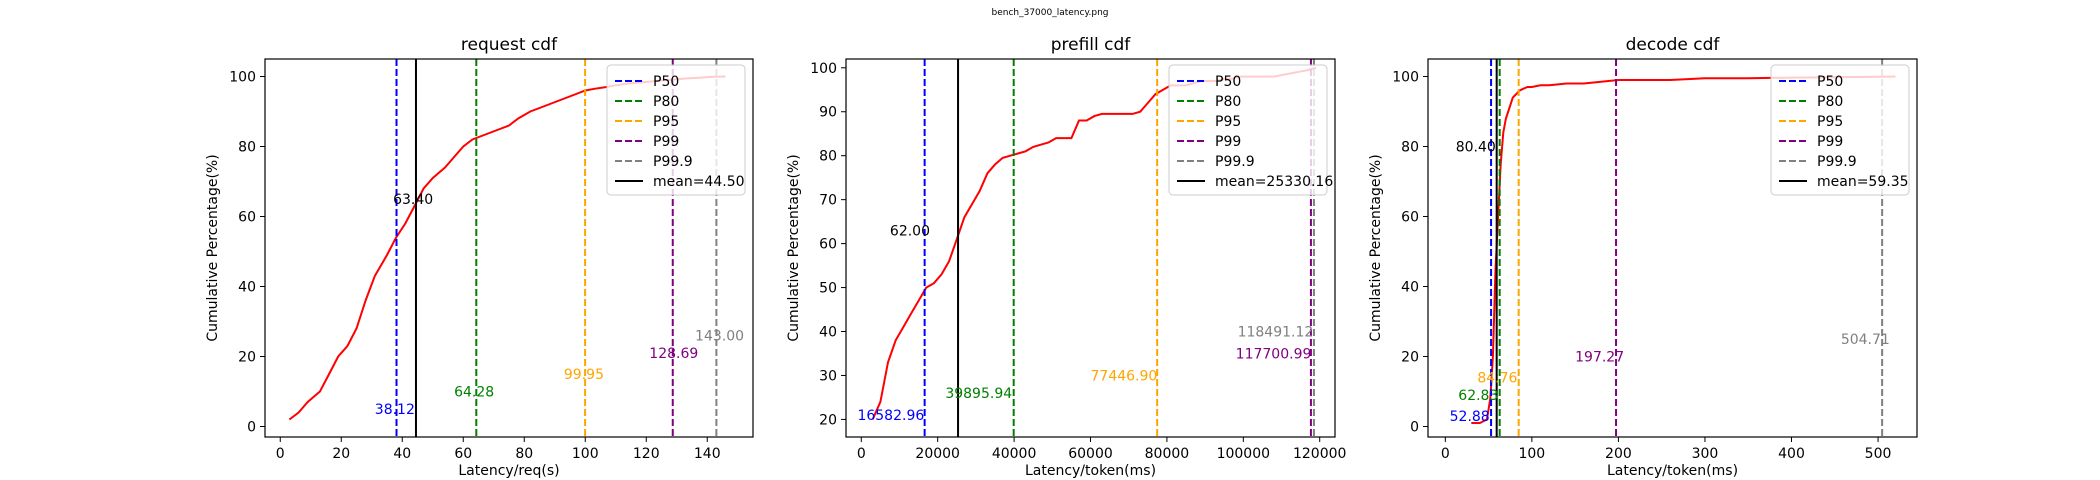 The image size is (2100, 480). I want to click on figure-suptitle: bench_37000_latency.png, so click(1050, 13).